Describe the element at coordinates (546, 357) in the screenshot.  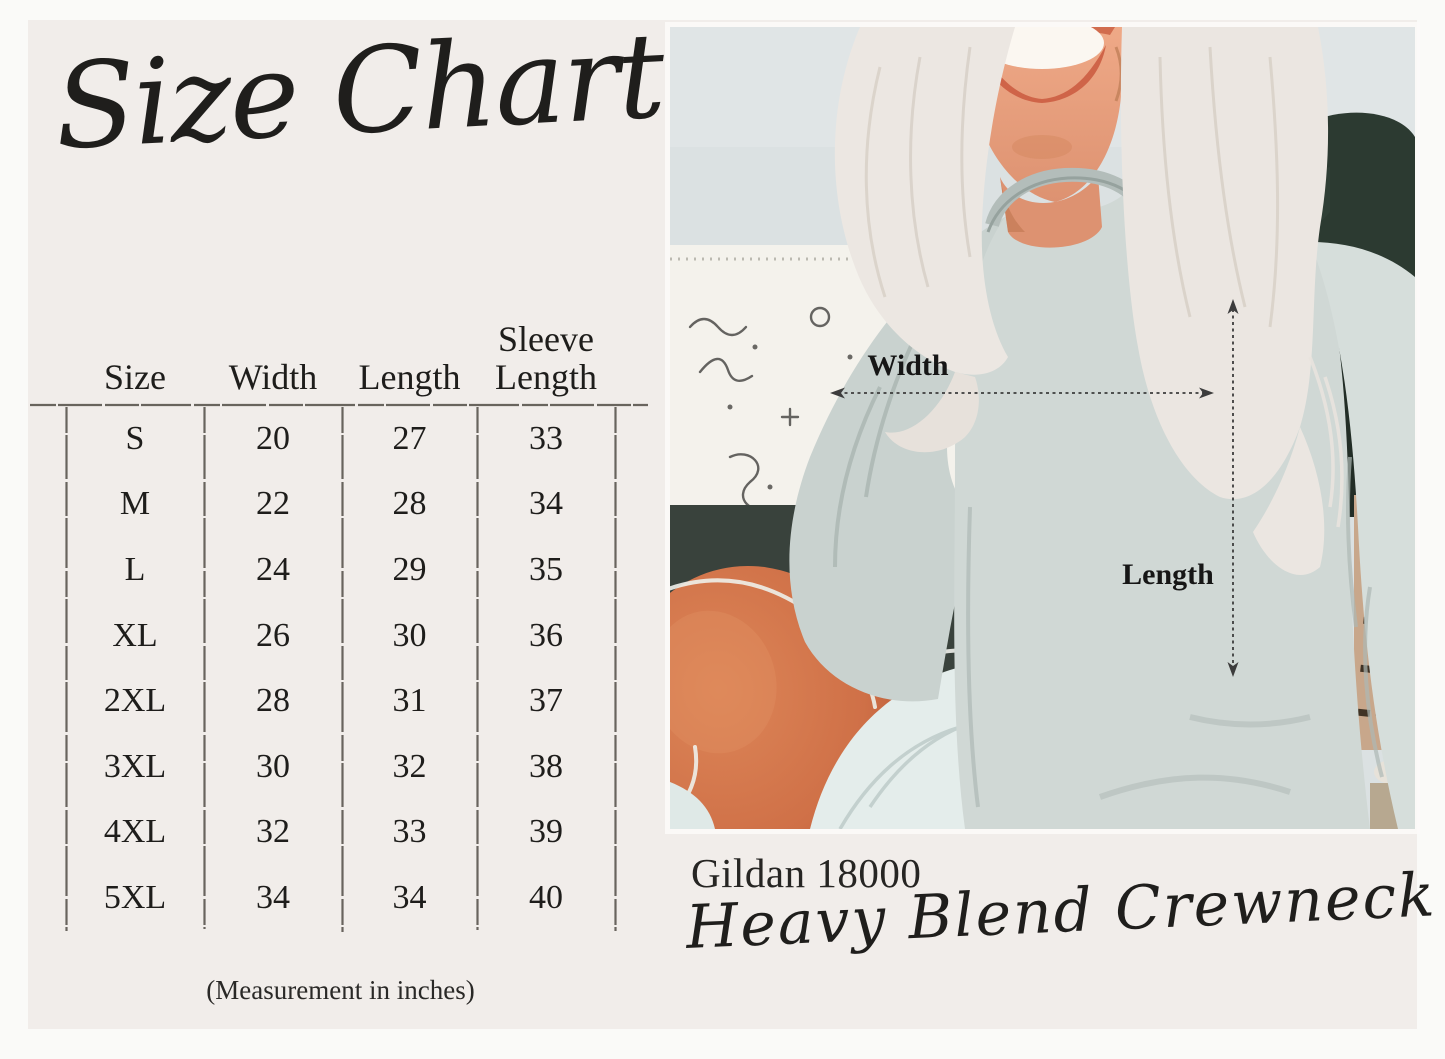
I see `column-header-sleeve-length: Sleeve Length` at that location.